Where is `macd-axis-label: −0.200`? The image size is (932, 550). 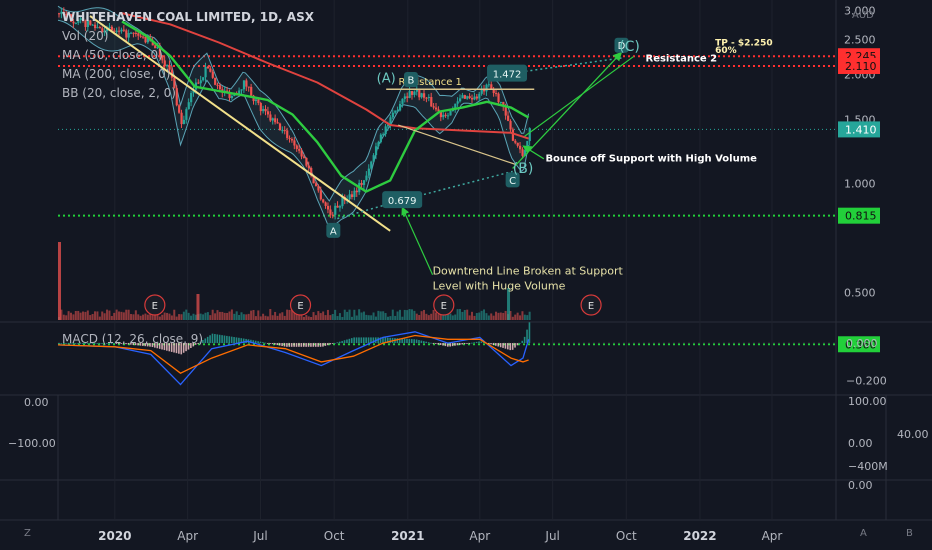
macd-axis-label: −0.200 is located at coordinates (866, 381).